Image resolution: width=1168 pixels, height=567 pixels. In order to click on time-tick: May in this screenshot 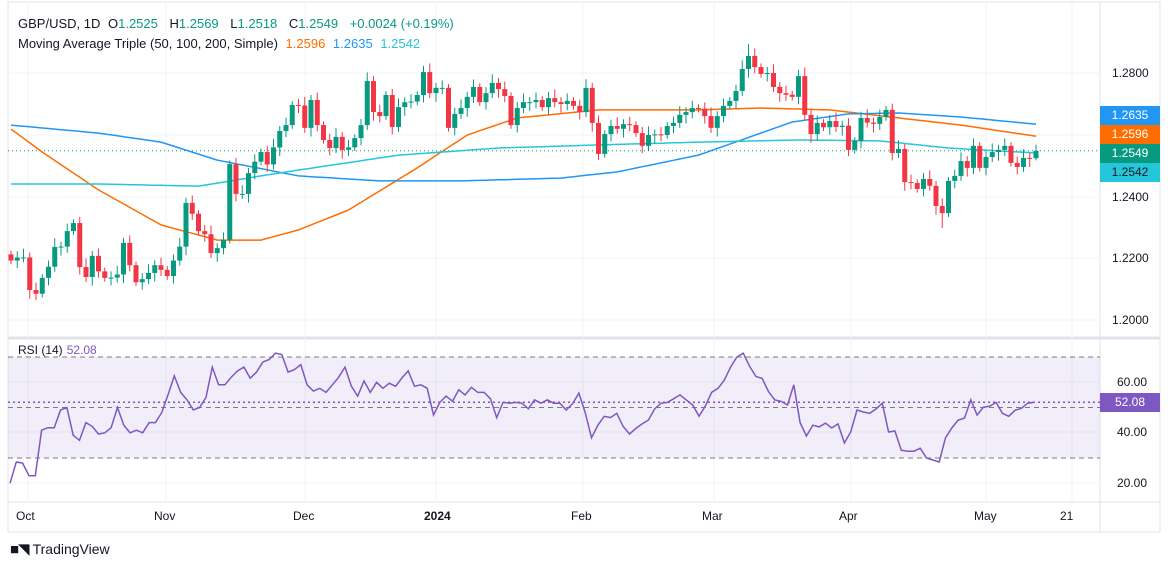, I will do `click(985, 516)`.